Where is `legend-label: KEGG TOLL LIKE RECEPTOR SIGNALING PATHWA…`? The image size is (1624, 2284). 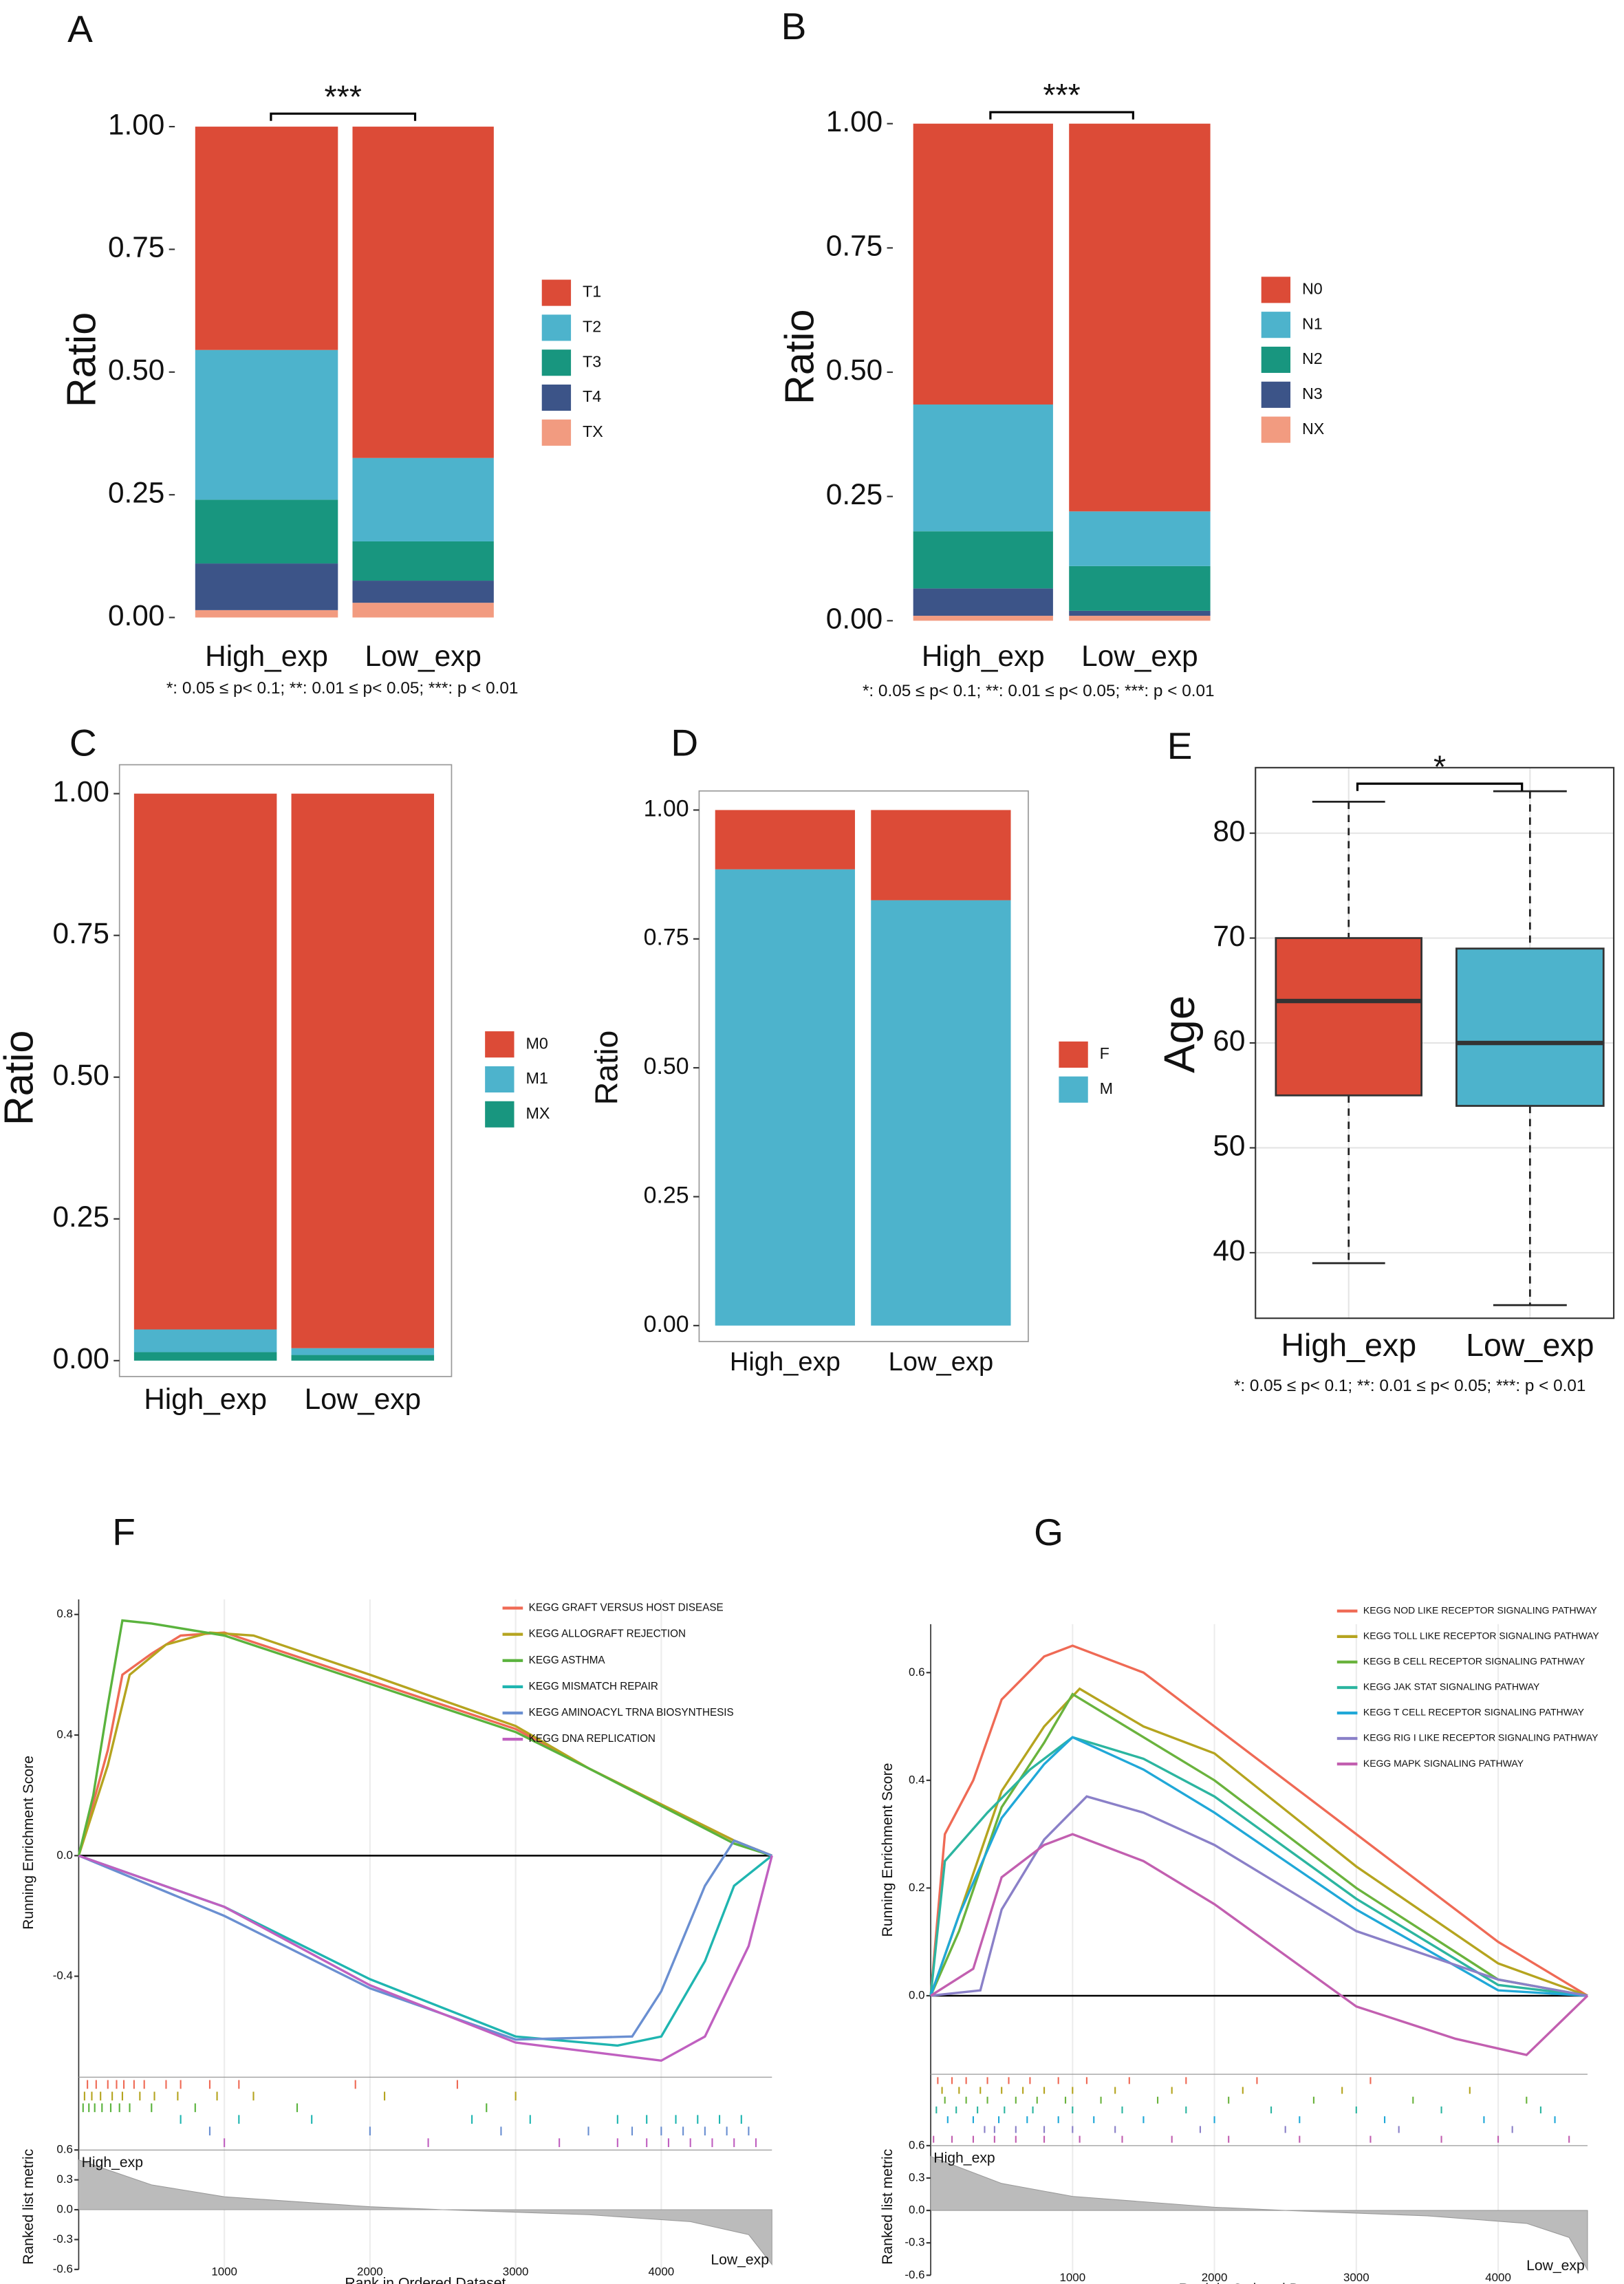 legend-label: KEGG TOLL LIKE RECEPTOR SIGNALING PATHWA… is located at coordinates (1482, 1636).